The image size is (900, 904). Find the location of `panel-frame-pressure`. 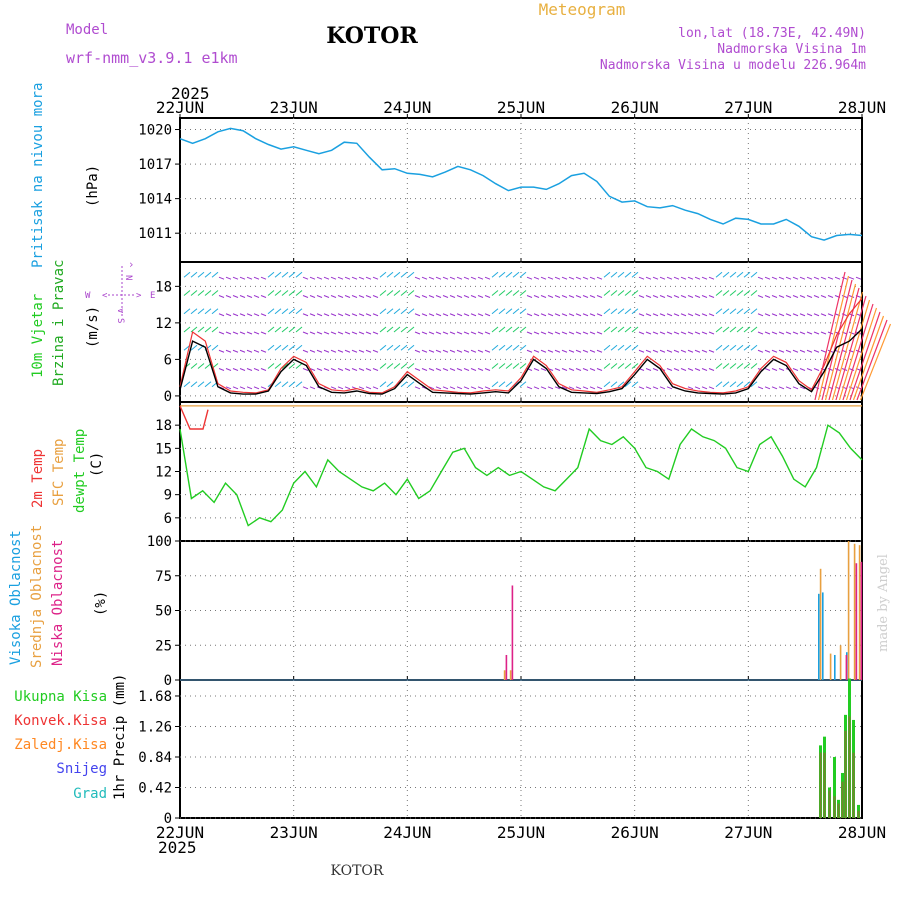

panel-frame-pressure is located at coordinates (521, 190).